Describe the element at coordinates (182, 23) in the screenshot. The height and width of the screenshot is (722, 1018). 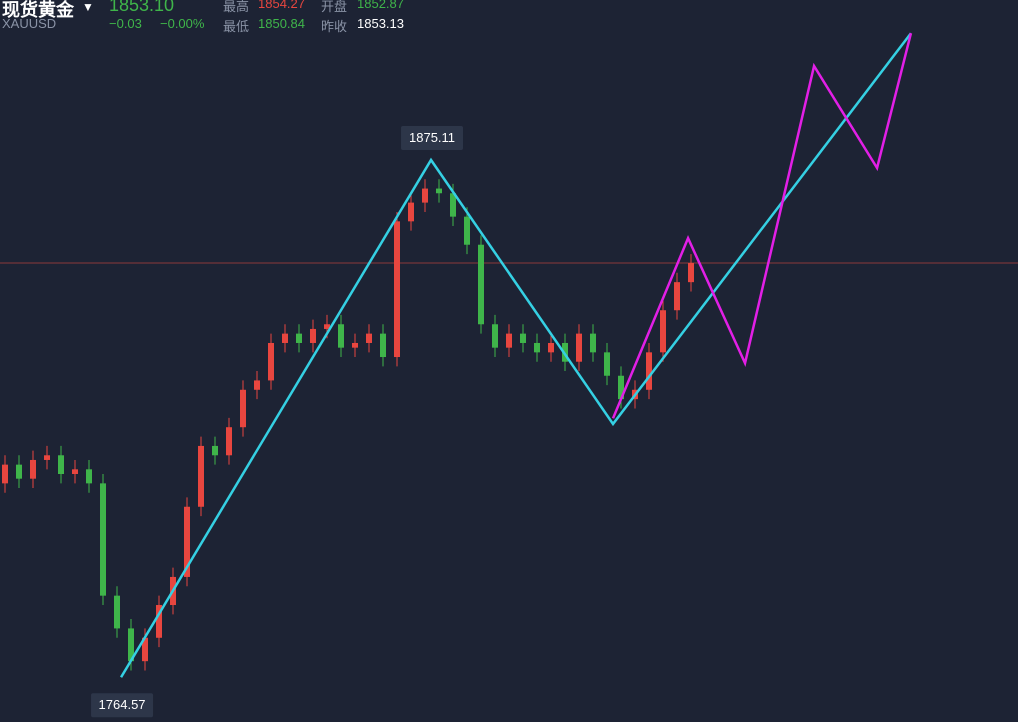
I see `change-pct: −0.00%` at that location.